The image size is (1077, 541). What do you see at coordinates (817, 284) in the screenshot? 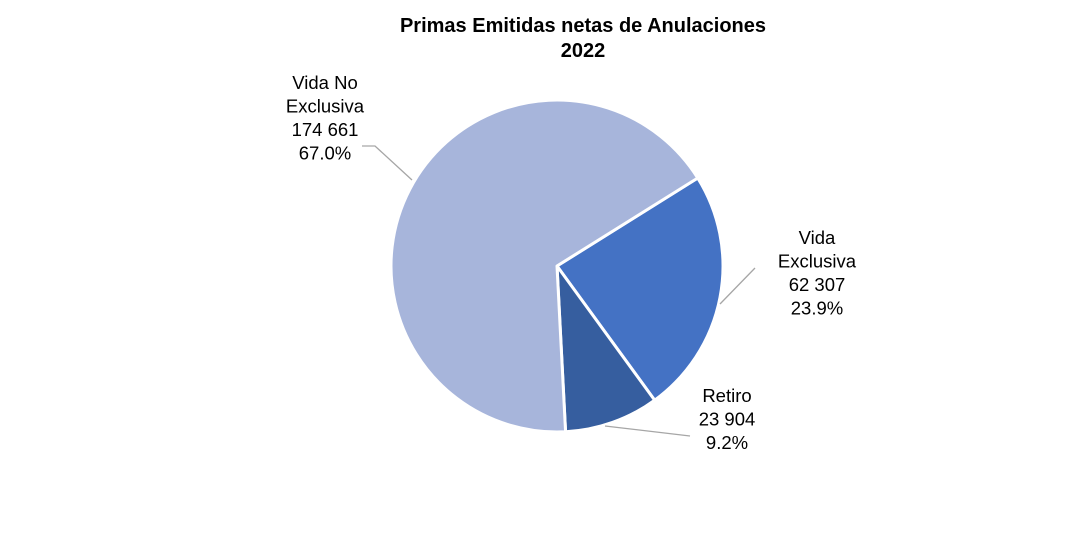
I see `slice-value: 62 307` at bounding box center [817, 284].